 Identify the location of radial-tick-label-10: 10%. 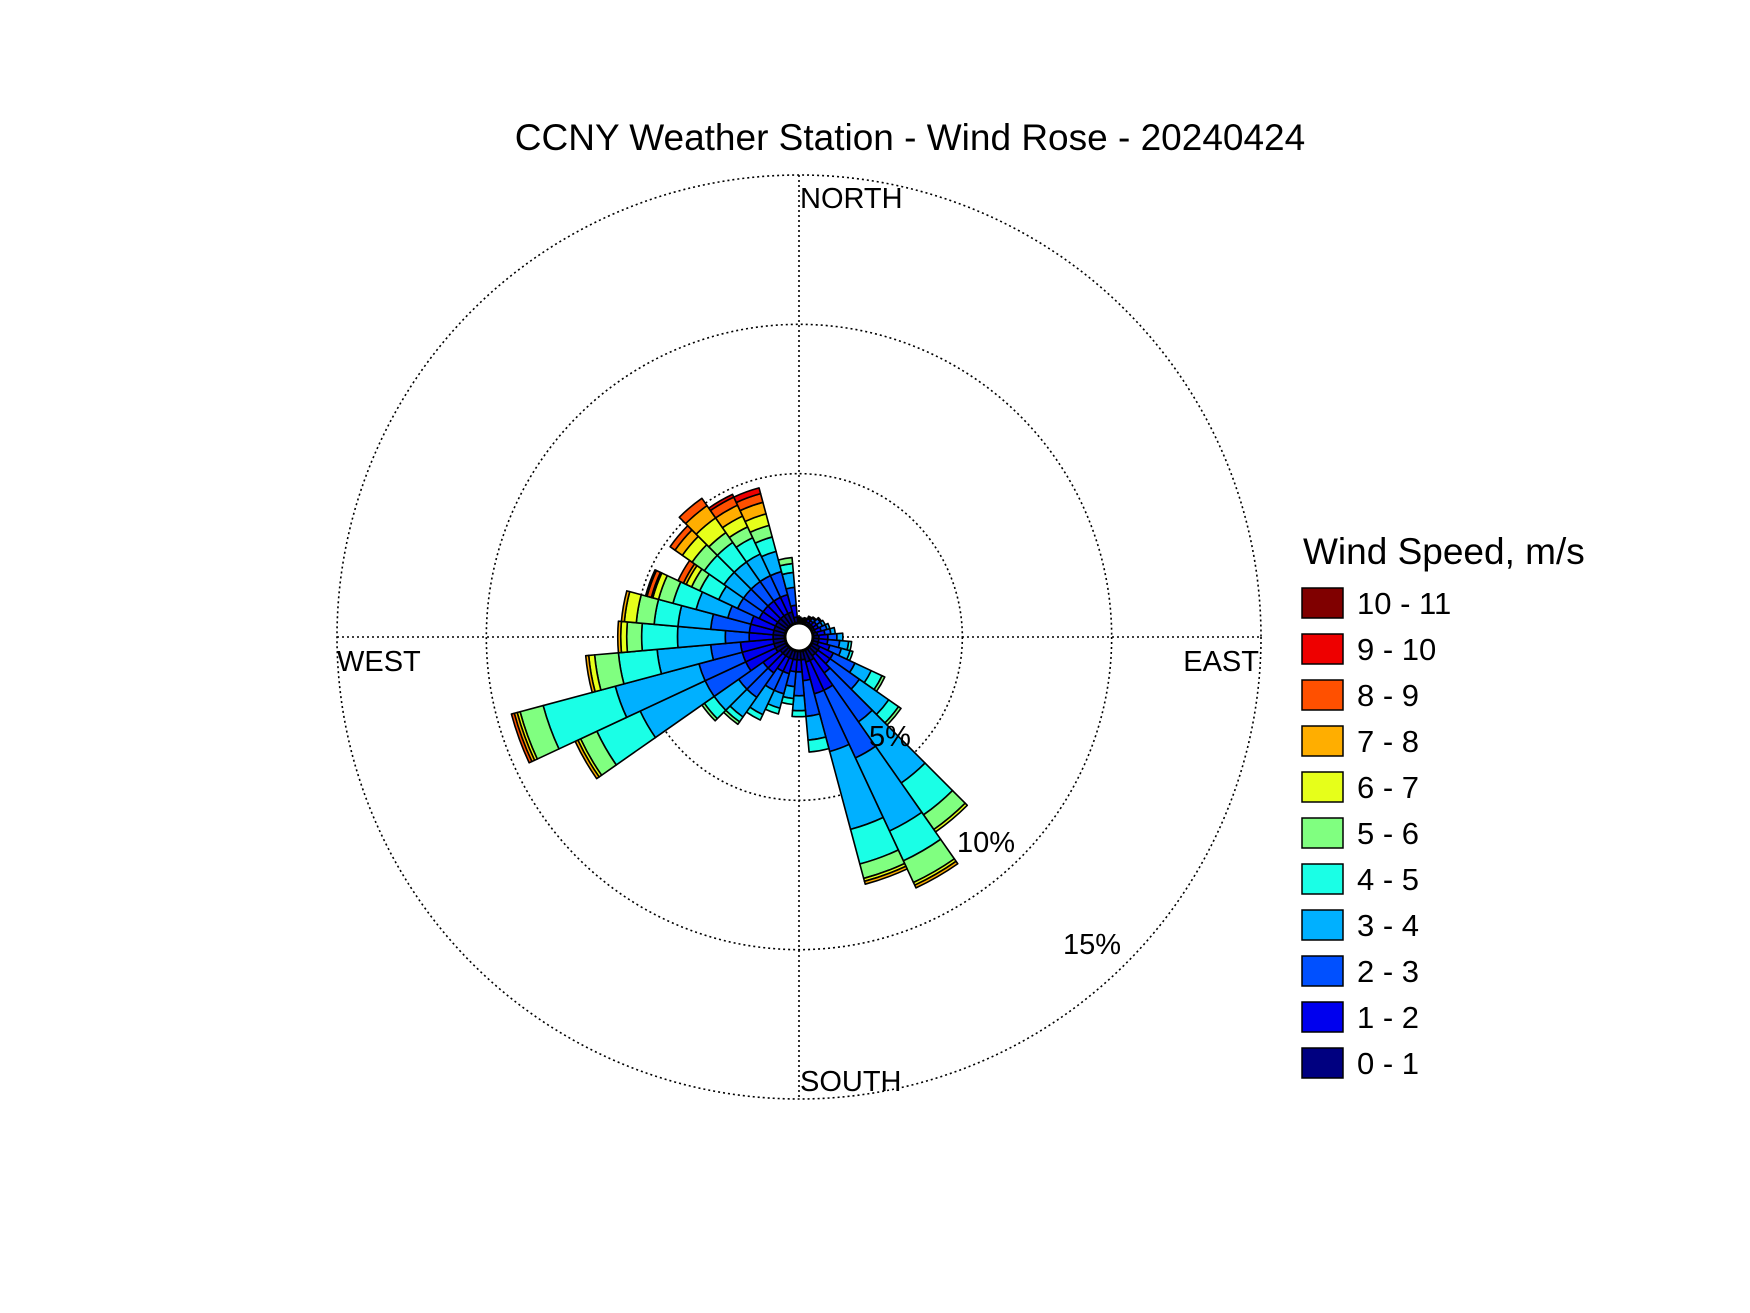
(986, 843).